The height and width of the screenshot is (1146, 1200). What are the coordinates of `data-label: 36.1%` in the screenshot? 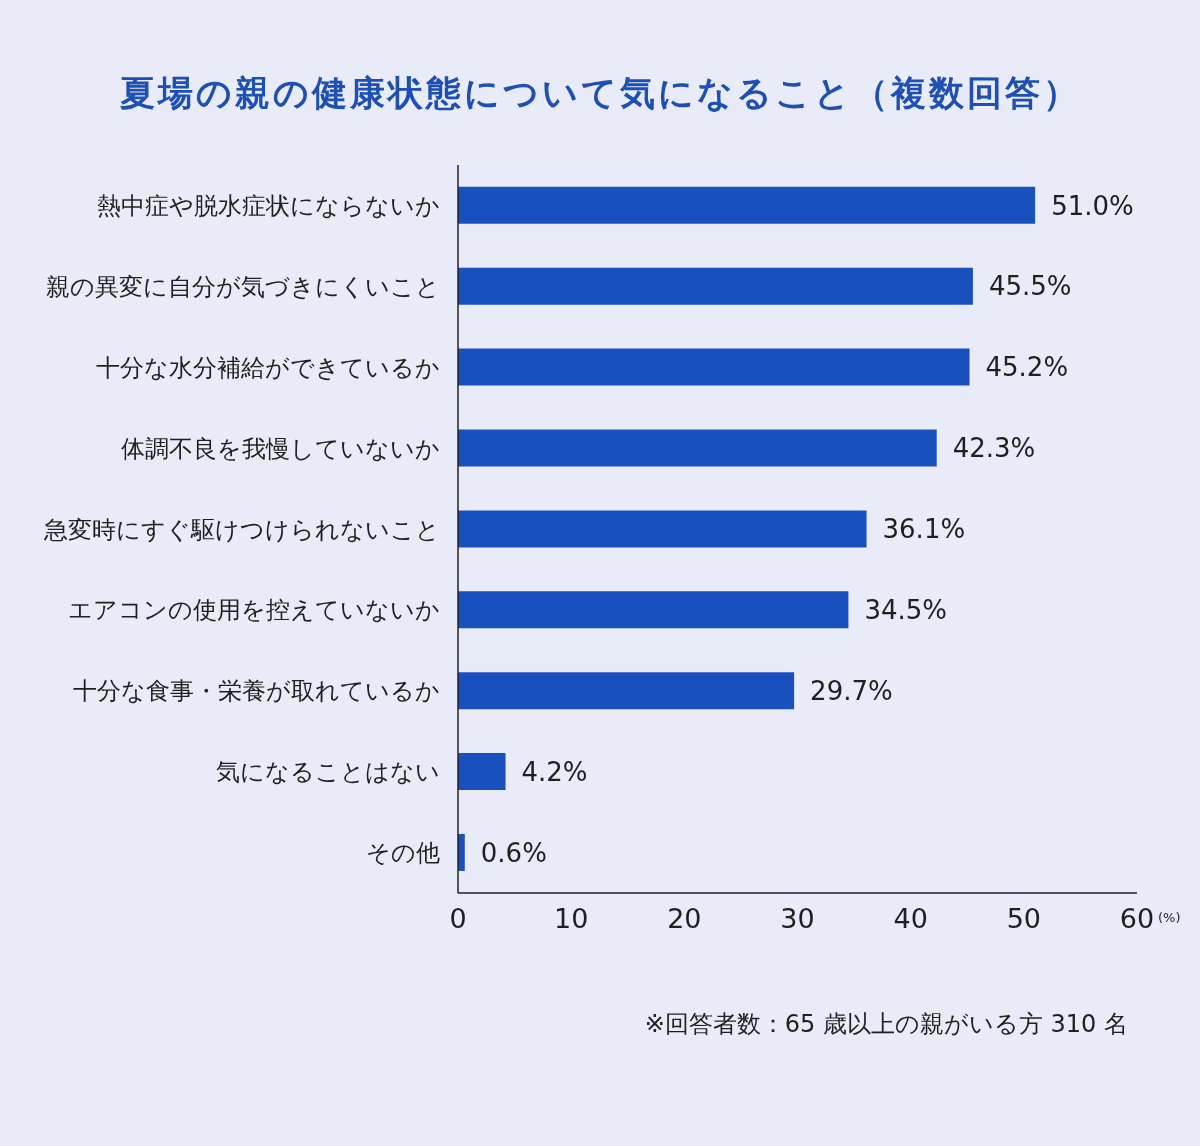 It's located at (924, 529).